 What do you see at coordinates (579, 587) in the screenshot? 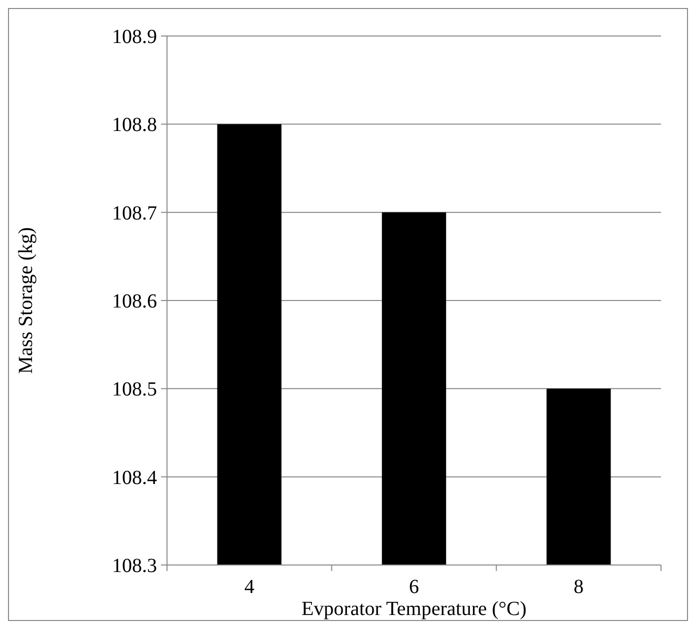
I see `x-tick-label: 8` at bounding box center [579, 587].